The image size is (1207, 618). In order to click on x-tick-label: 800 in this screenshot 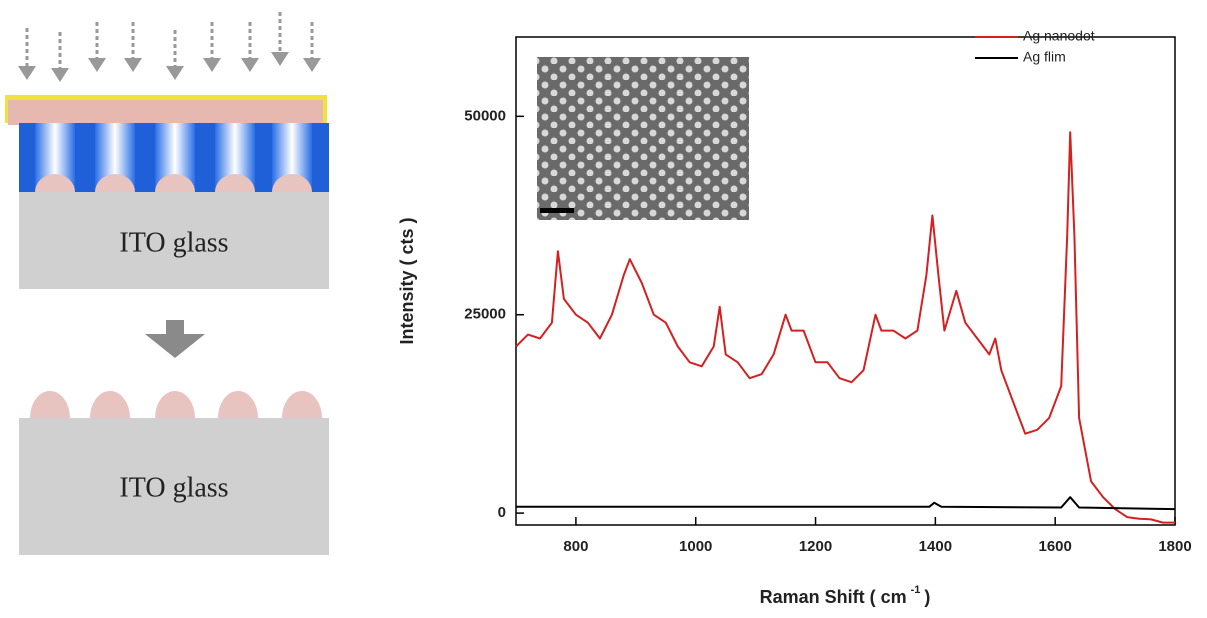, I will do `click(575, 546)`.